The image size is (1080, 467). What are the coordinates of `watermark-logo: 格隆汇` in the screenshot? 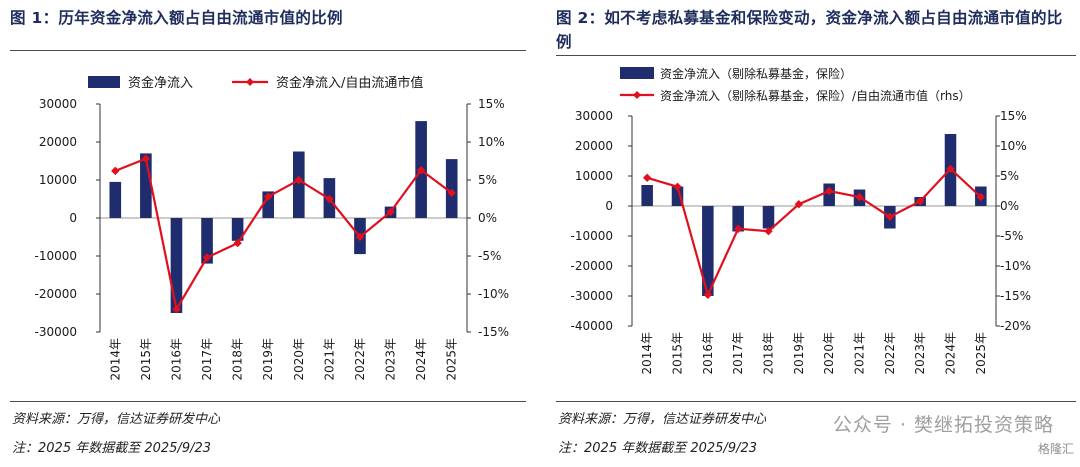 It's located at (1055, 449).